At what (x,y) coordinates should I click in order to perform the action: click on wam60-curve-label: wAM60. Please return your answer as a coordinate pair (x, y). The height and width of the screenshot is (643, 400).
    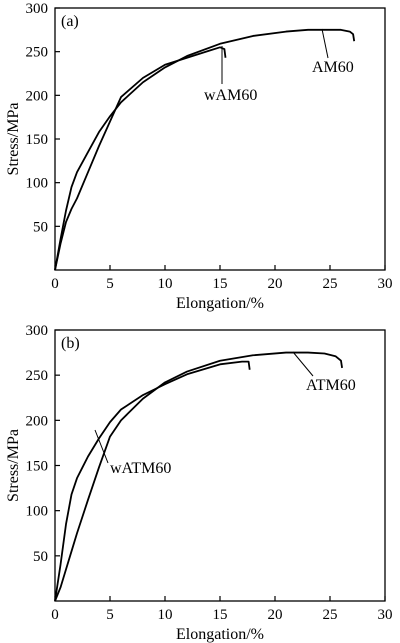
    Looking at the image, I should click on (230, 95).